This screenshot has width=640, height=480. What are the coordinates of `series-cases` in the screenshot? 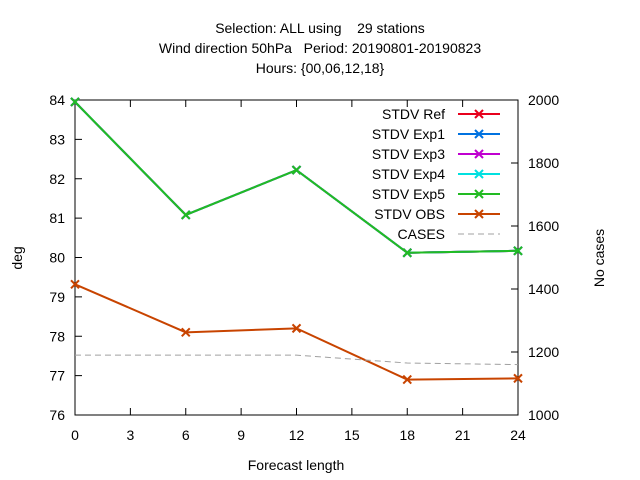 It's located at (297, 360).